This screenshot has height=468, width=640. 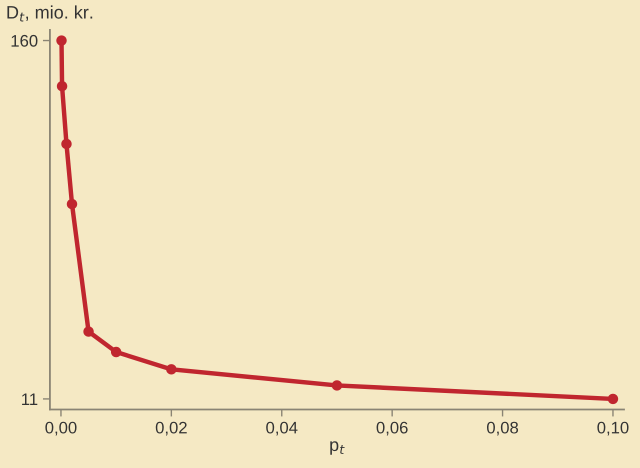 What do you see at coordinates (25, 40) in the screenshot?
I see `y-tick-label: 160` at bounding box center [25, 40].